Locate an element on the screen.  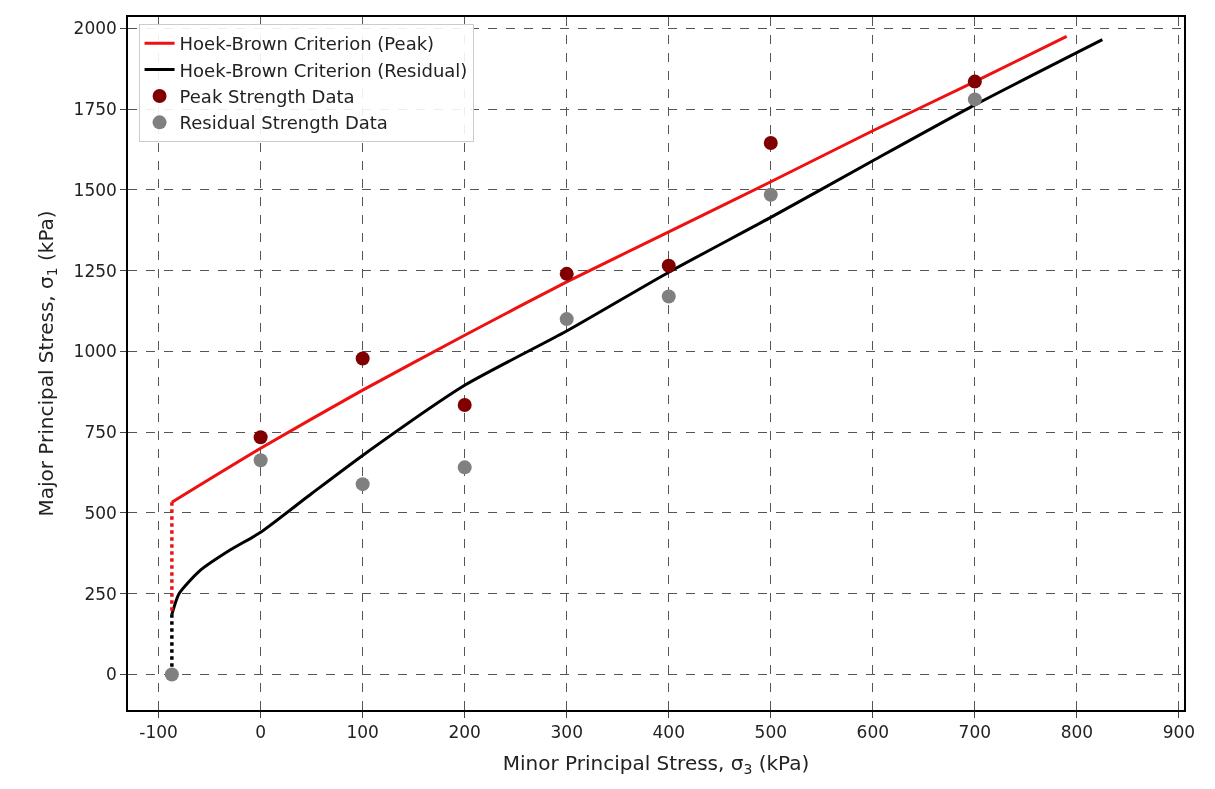
x-tick-label: 700 is located at coordinates (975, 732).